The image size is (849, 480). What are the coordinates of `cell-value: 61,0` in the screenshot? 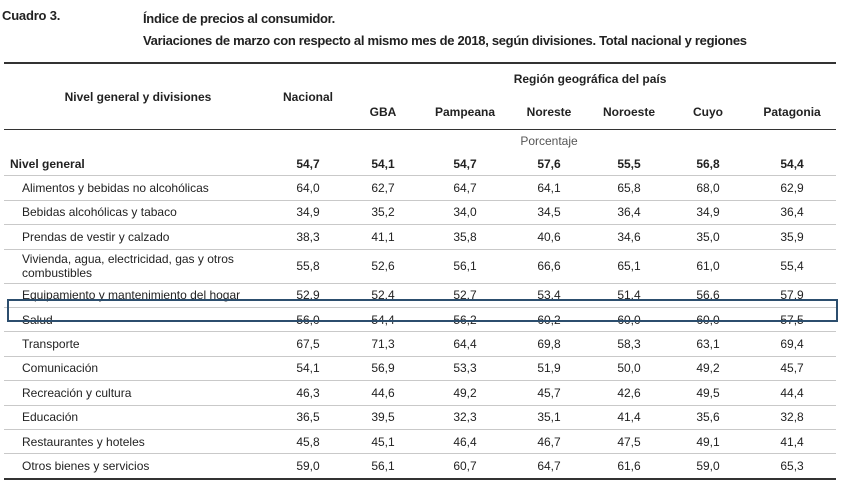 It's located at (708, 266).